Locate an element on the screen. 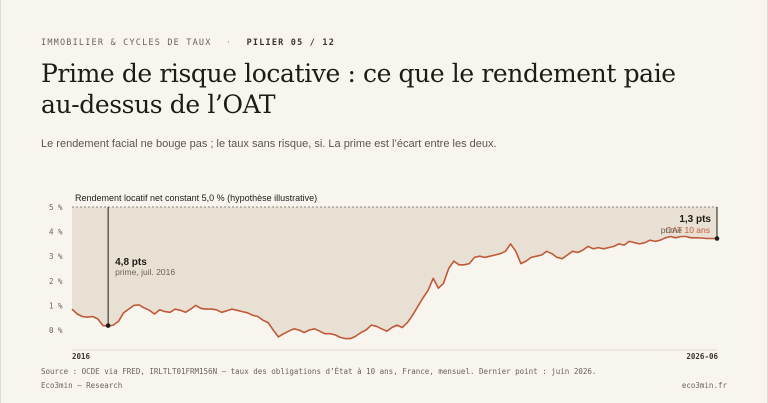 The height and width of the screenshot is (403, 768). kicker-section: IMMOBILIER & CYCLES DE TAUX is located at coordinates (126, 43).